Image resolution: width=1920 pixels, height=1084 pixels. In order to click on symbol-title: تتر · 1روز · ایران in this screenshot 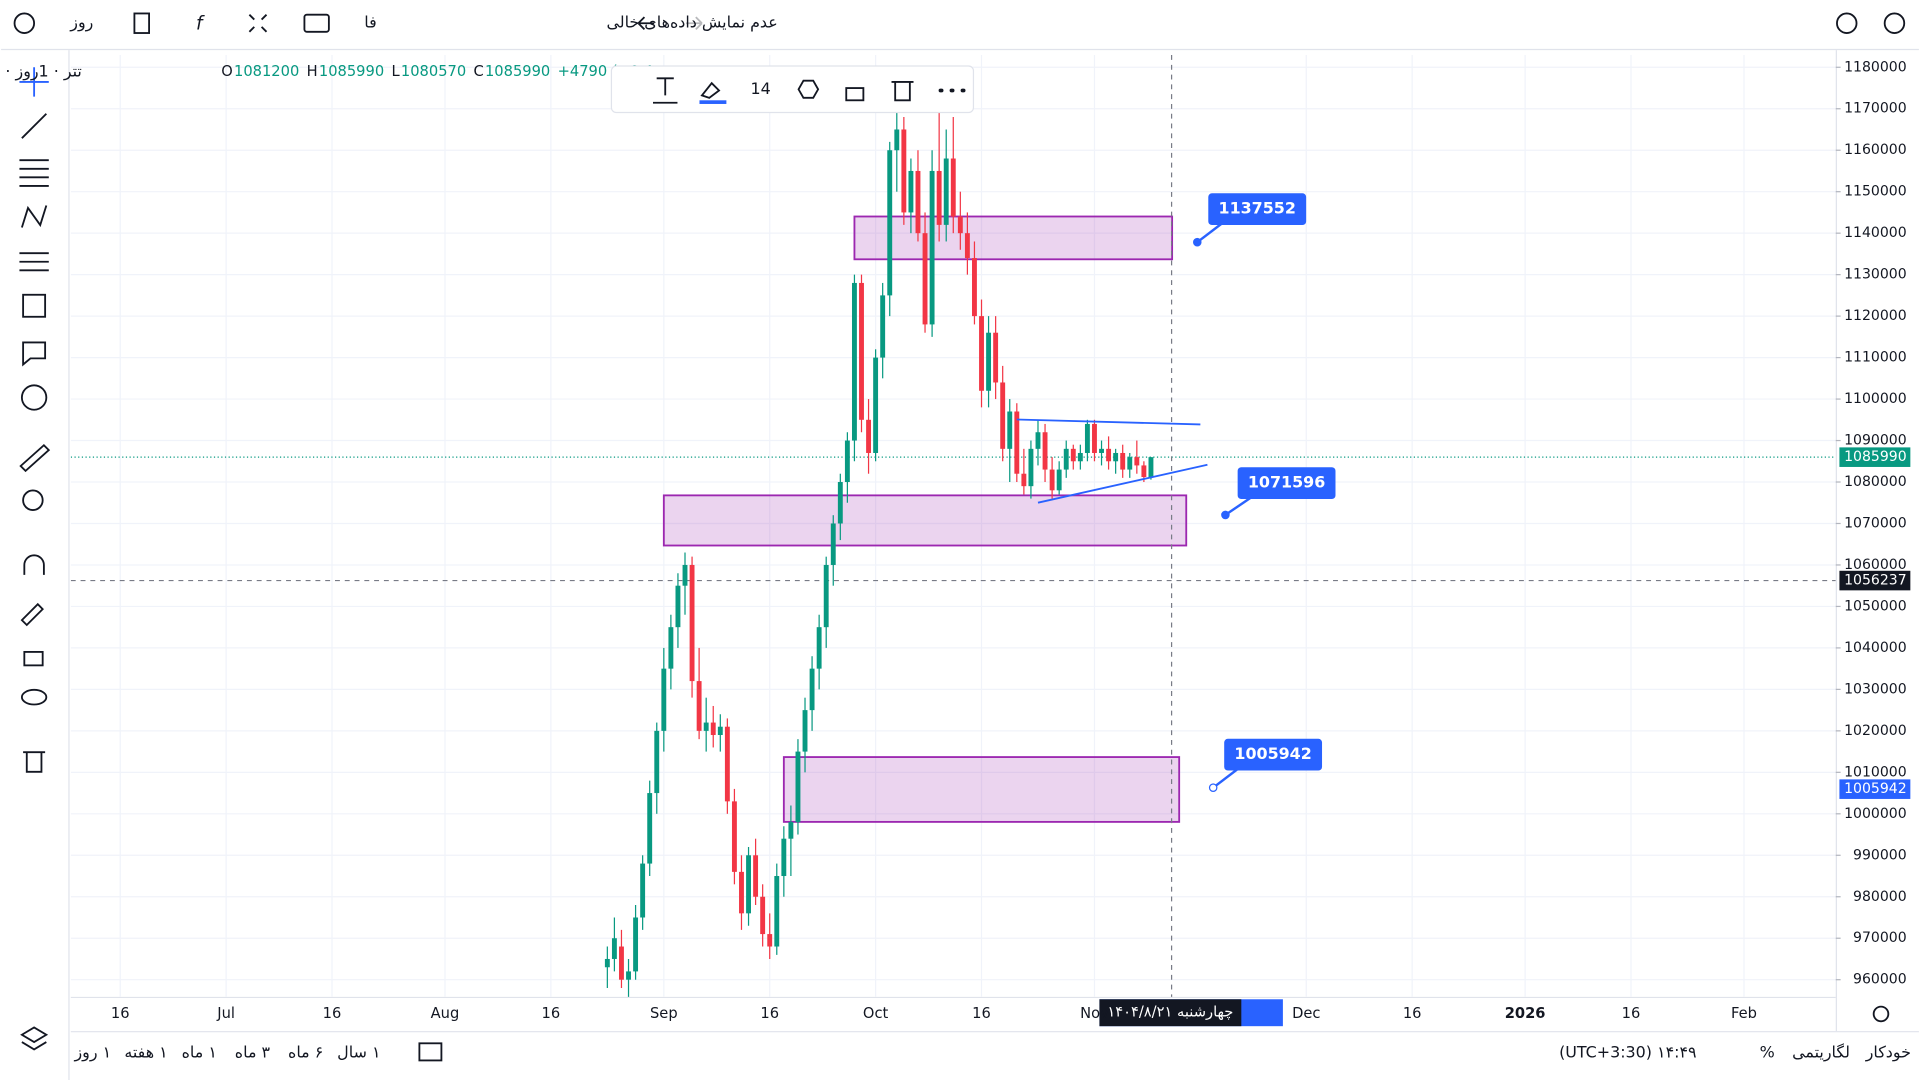, I will do `click(41, 72)`.